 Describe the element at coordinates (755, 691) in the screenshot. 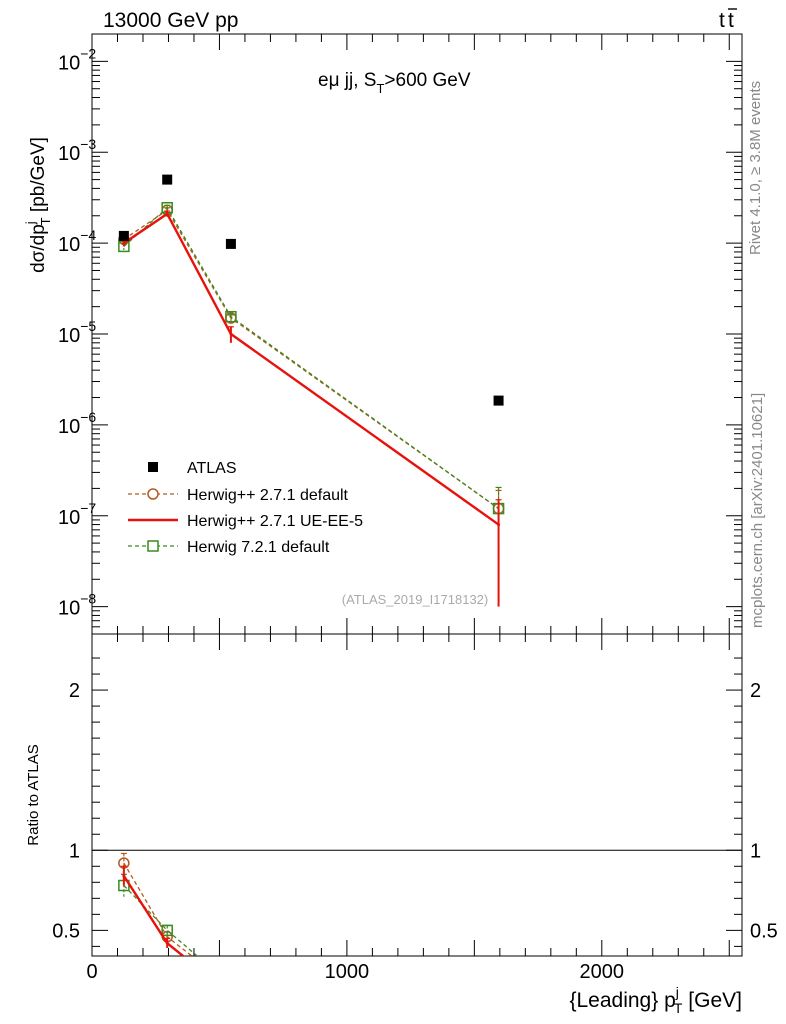

I see `ratio-y-tick-label-right: 2` at that location.